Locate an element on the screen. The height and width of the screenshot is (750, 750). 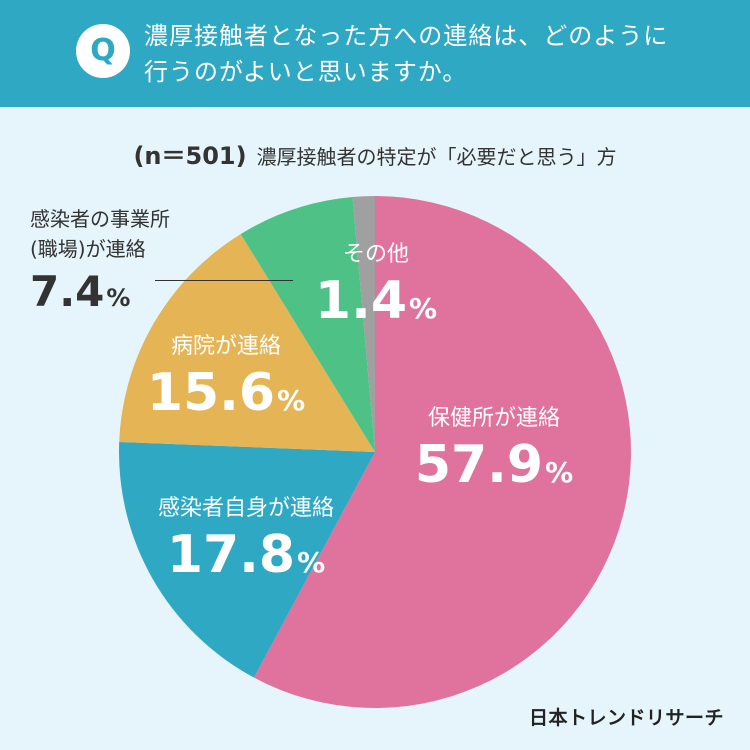
pie-slice-jigyosho is located at coordinates (307, 324).